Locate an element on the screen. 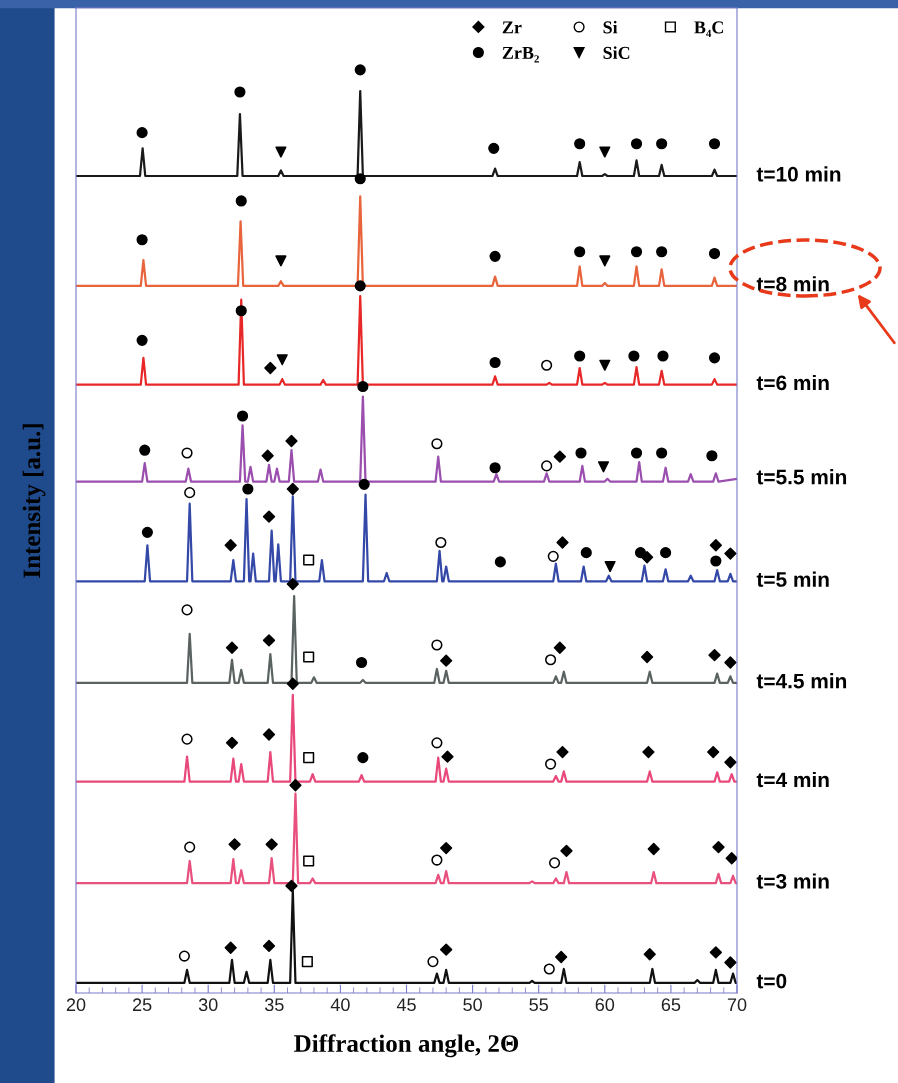 The height and width of the screenshot is (1083, 898). legend-label: Zr is located at coordinates (512, 27).